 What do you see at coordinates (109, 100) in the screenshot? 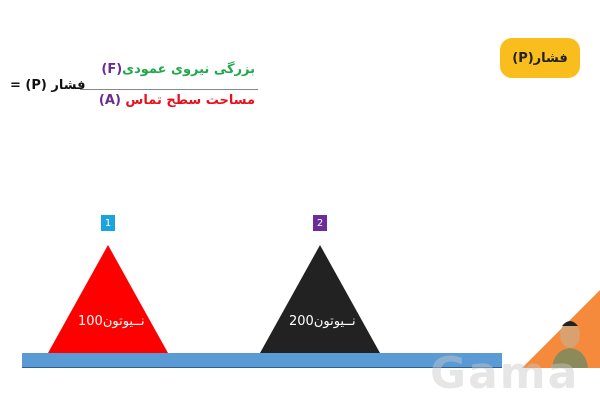
I see `denominator-var: (A)` at bounding box center [109, 100].